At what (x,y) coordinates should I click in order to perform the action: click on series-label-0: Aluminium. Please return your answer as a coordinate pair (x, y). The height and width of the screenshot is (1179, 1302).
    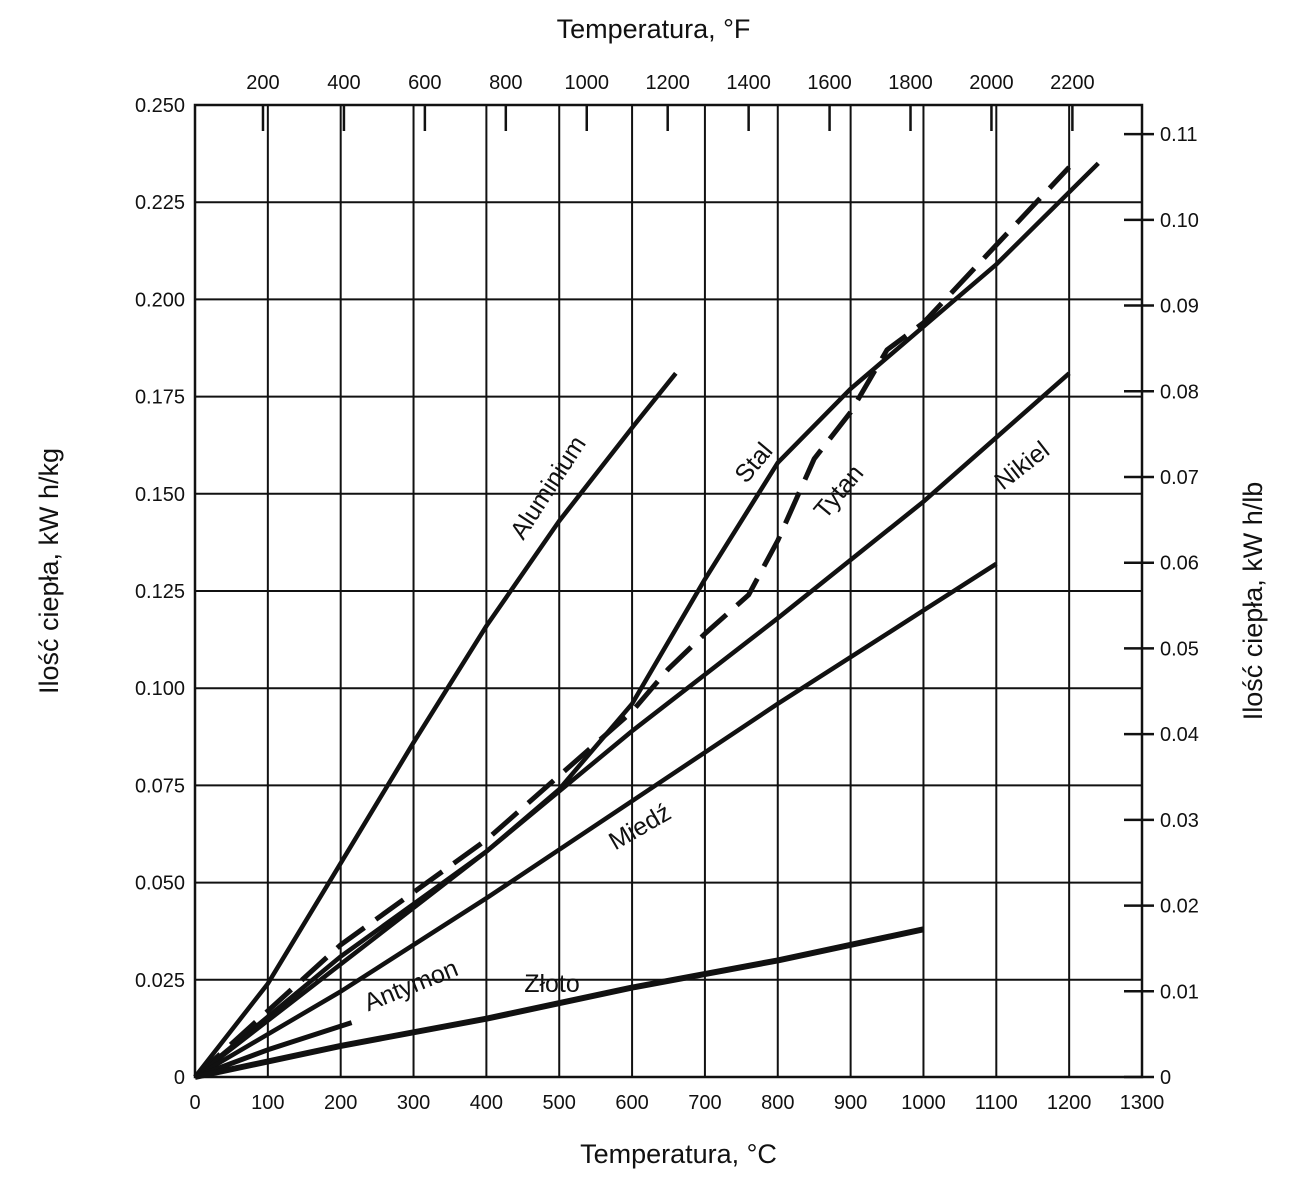
    Looking at the image, I should click on (548, 487).